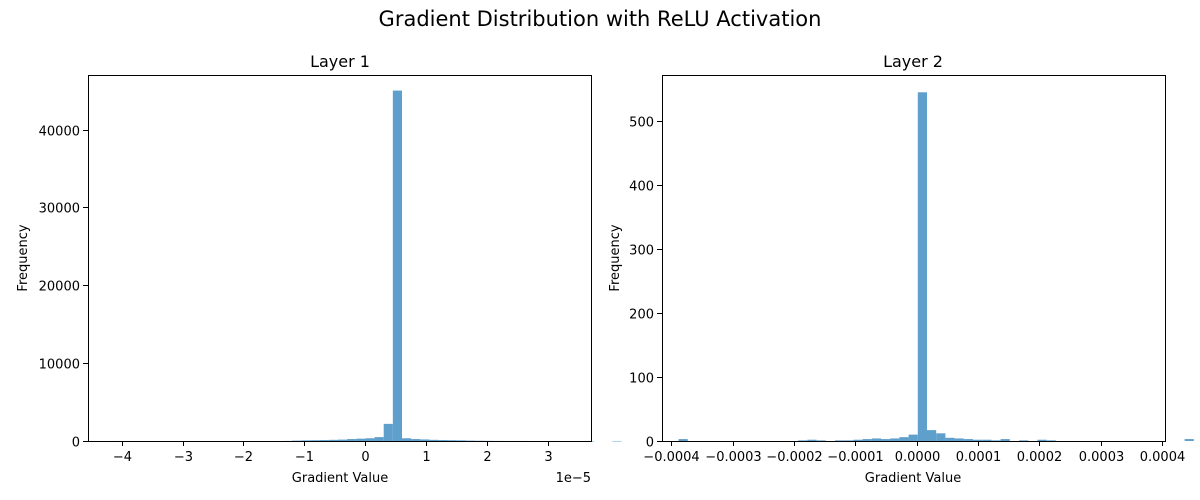 The height and width of the screenshot is (500, 1200). What do you see at coordinates (979, 457) in the screenshot?
I see `layer-2-x-tick-label: 0.0001` at bounding box center [979, 457].